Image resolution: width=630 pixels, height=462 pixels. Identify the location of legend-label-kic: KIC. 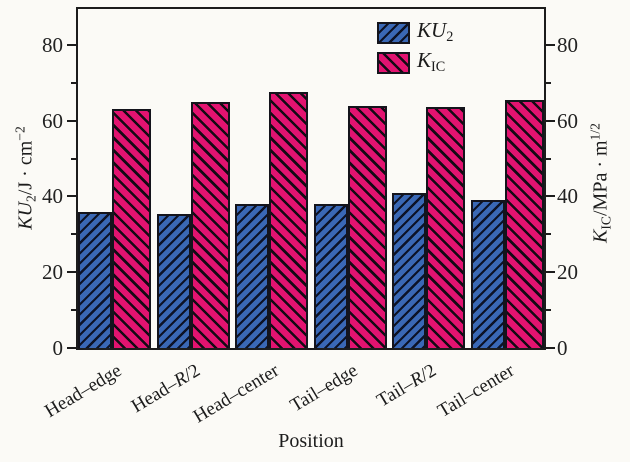
(431, 63).